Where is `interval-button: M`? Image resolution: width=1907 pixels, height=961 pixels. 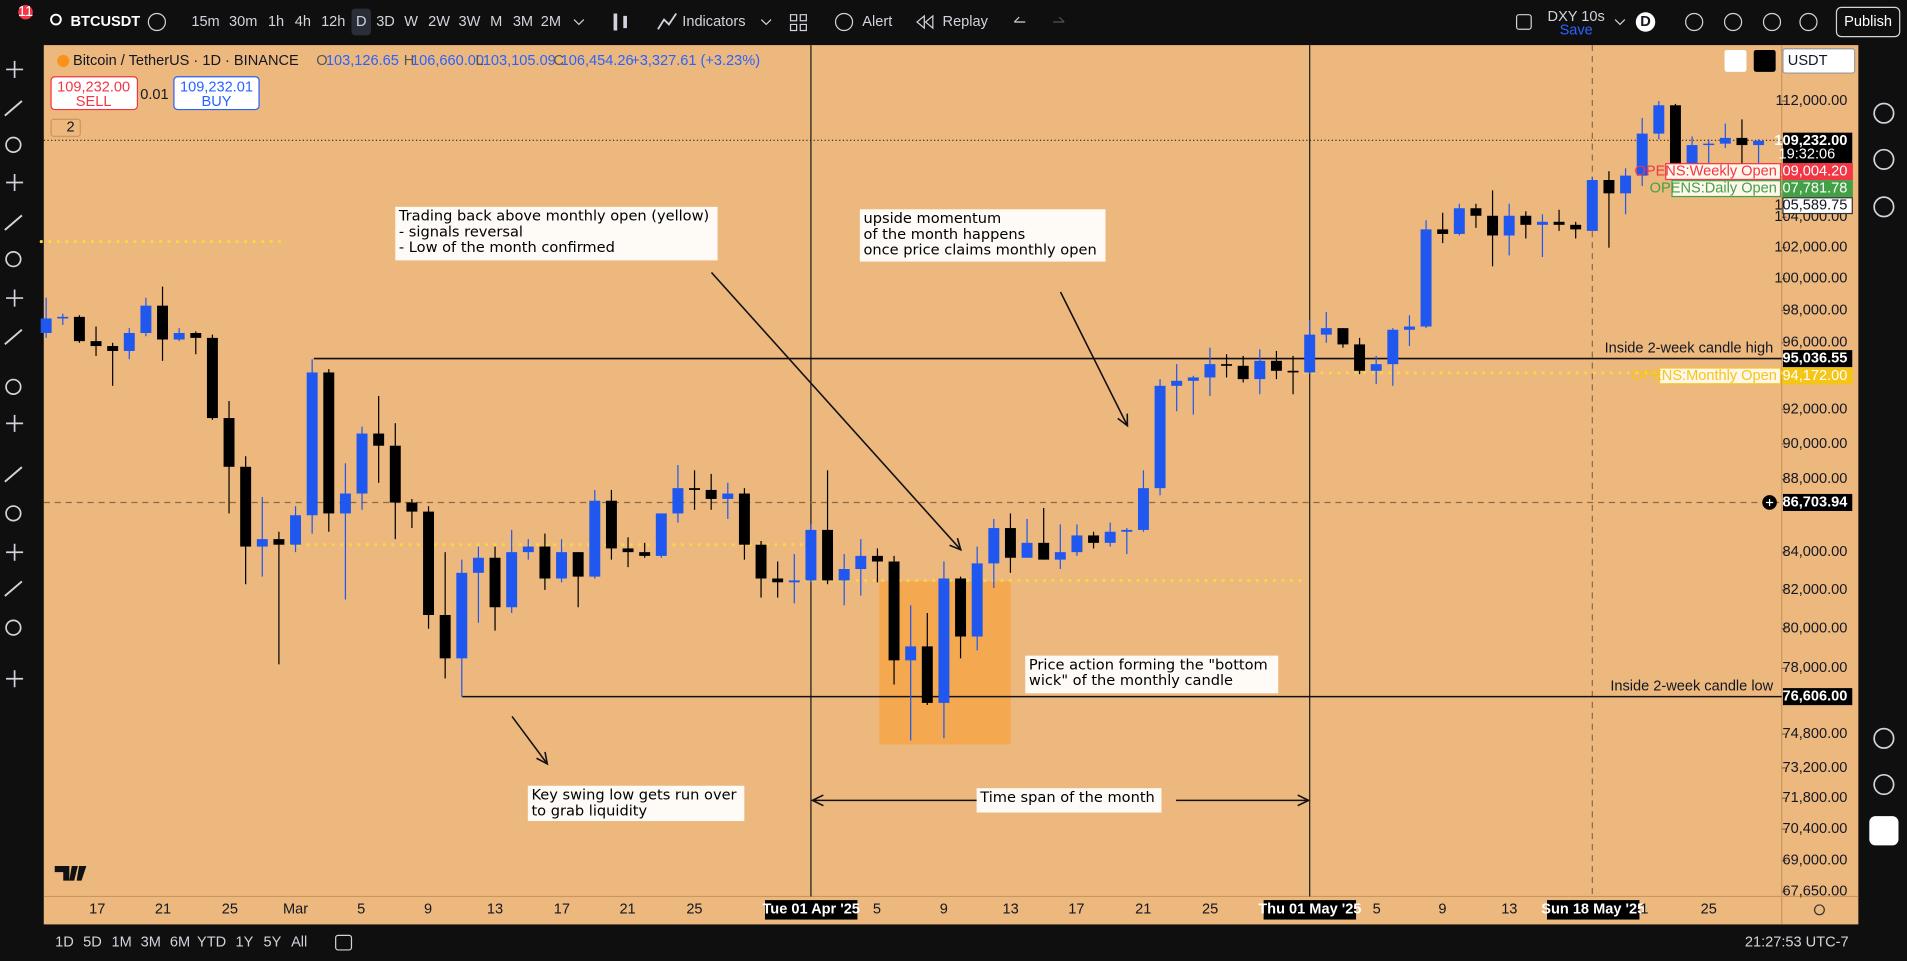
interval-button: M is located at coordinates (496, 22).